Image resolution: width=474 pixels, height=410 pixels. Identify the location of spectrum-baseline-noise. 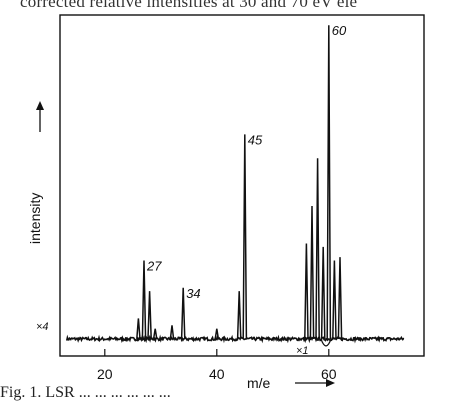
(235, 339).